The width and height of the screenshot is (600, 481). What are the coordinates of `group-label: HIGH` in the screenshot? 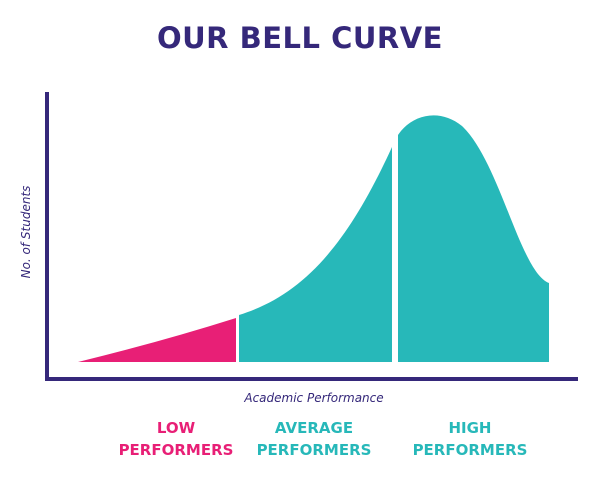 It's located at (469, 428).